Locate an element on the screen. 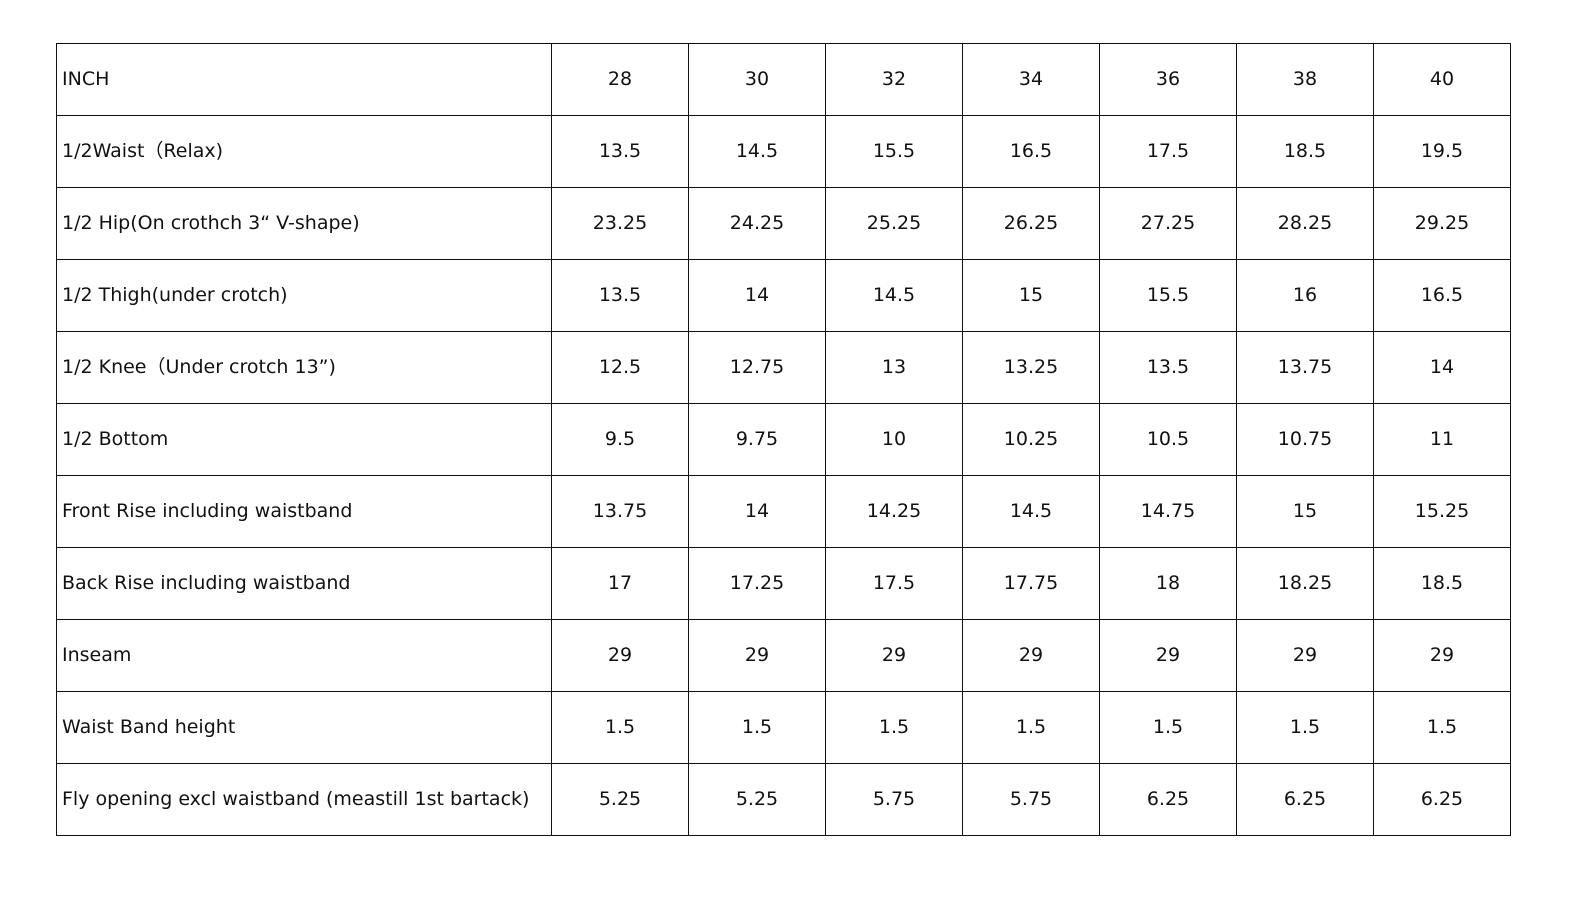 The height and width of the screenshot is (904, 1596). measurement-label-cell: Inseam is located at coordinates (304, 655).